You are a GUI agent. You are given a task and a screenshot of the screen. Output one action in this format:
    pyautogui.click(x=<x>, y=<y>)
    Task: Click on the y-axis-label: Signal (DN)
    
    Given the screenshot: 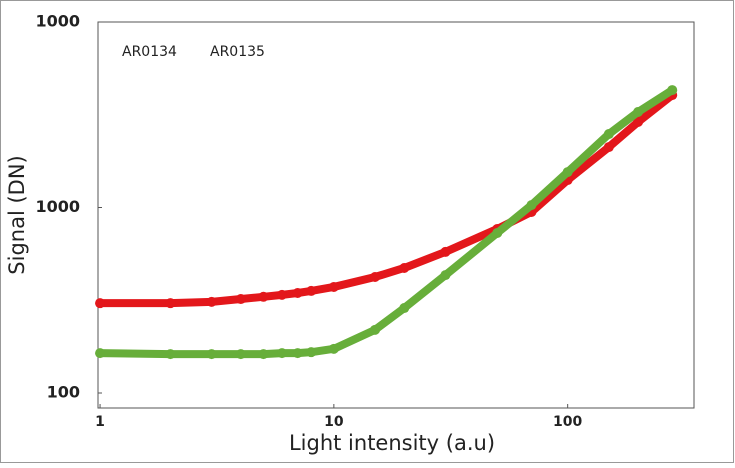 What is the action you would take?
    pyautogui.click(x=17, y=214)
    